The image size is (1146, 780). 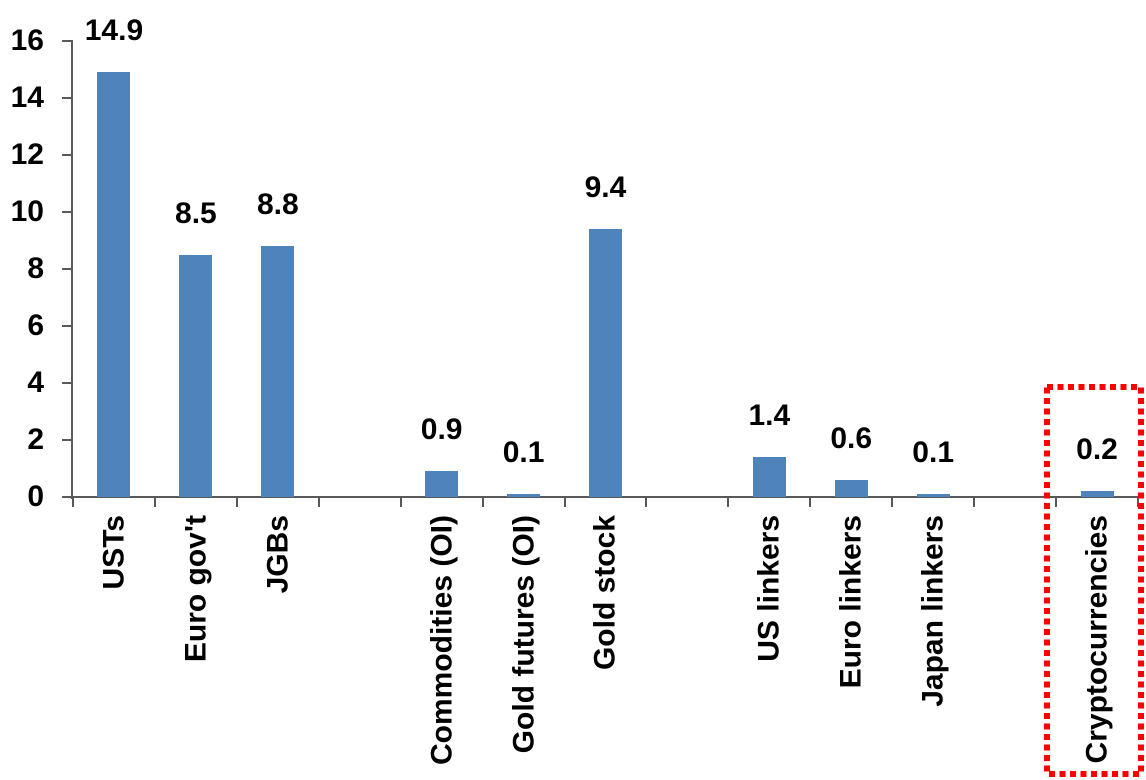 What do you see at coordinates (196, 375) in the screenshot?
I see `bar-euro-gov-t` at bounding box center [196, 375].